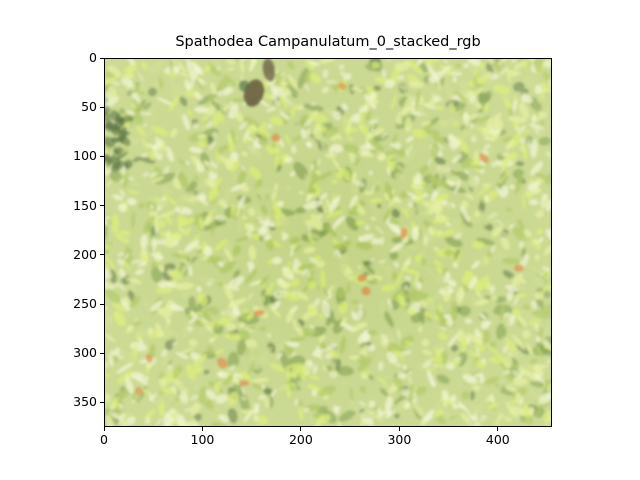 The width and height of the screenshot is (640, 480). What do you see at coordinates (85, 254) in the screenshot?
I see `y-tick-label: 200` at bounding box center [85, 254].